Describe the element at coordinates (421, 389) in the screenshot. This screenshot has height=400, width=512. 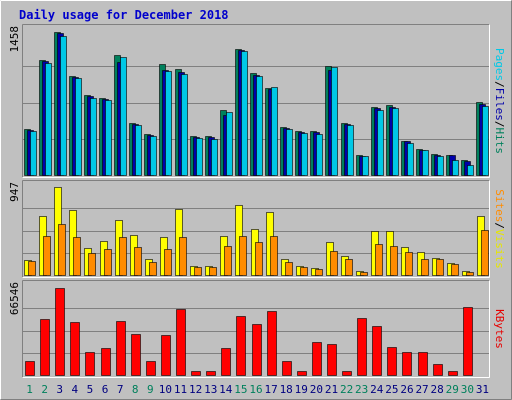
I see `day-label: 27` at that location.